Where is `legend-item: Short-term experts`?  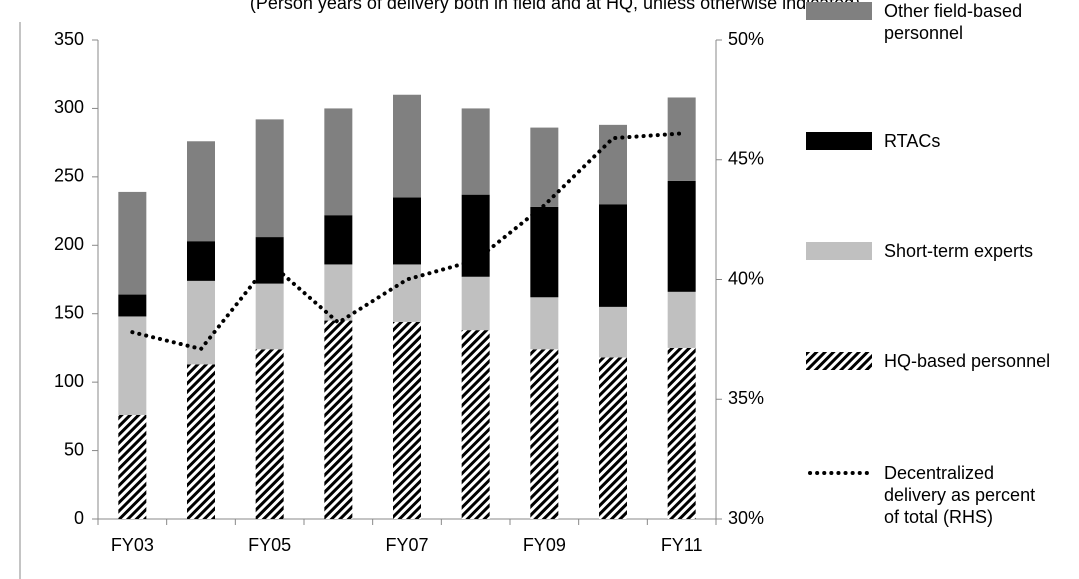
legend-item: Short-term experts is located at coordinates (930, 251).